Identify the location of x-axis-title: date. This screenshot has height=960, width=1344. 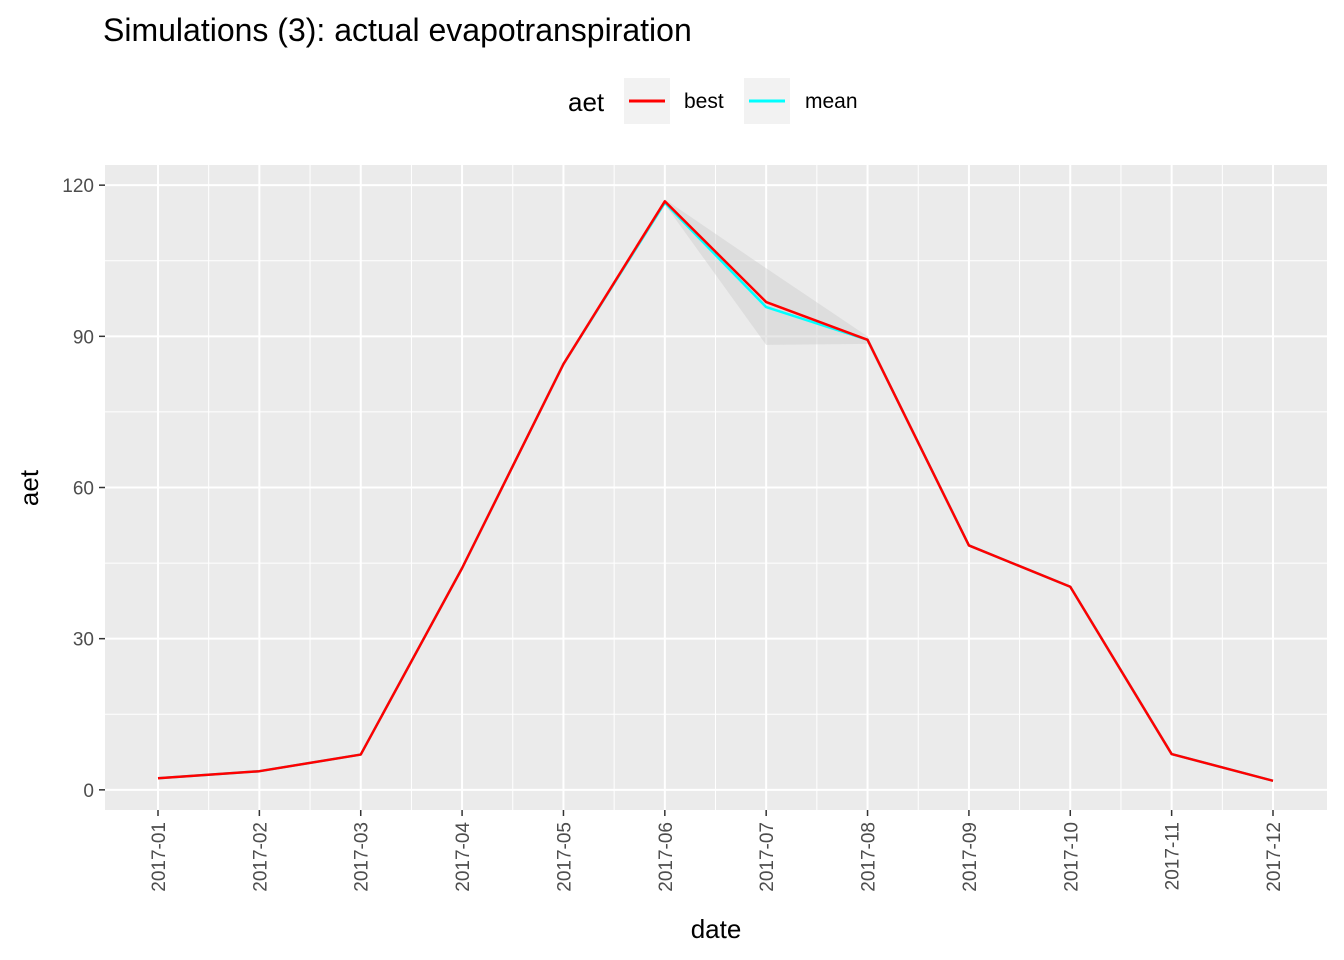
(716, 929).